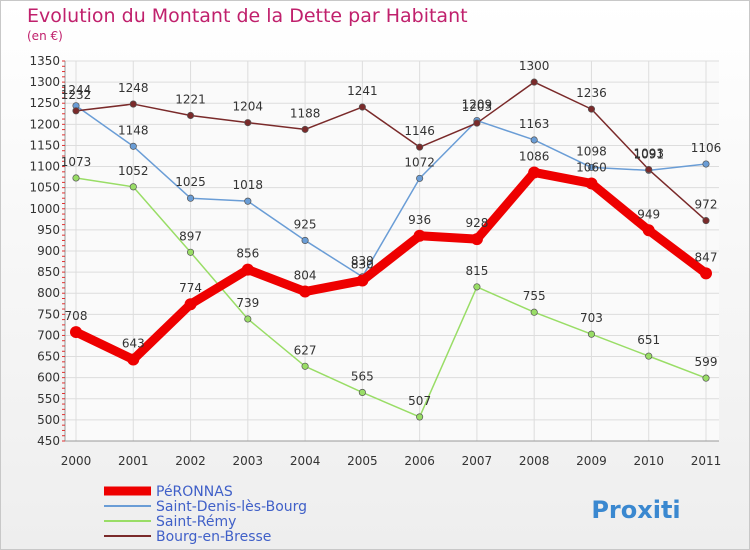  Describe the element at coordinates (706, 362) in the screenshot. I see `data-label: 599` at that location.